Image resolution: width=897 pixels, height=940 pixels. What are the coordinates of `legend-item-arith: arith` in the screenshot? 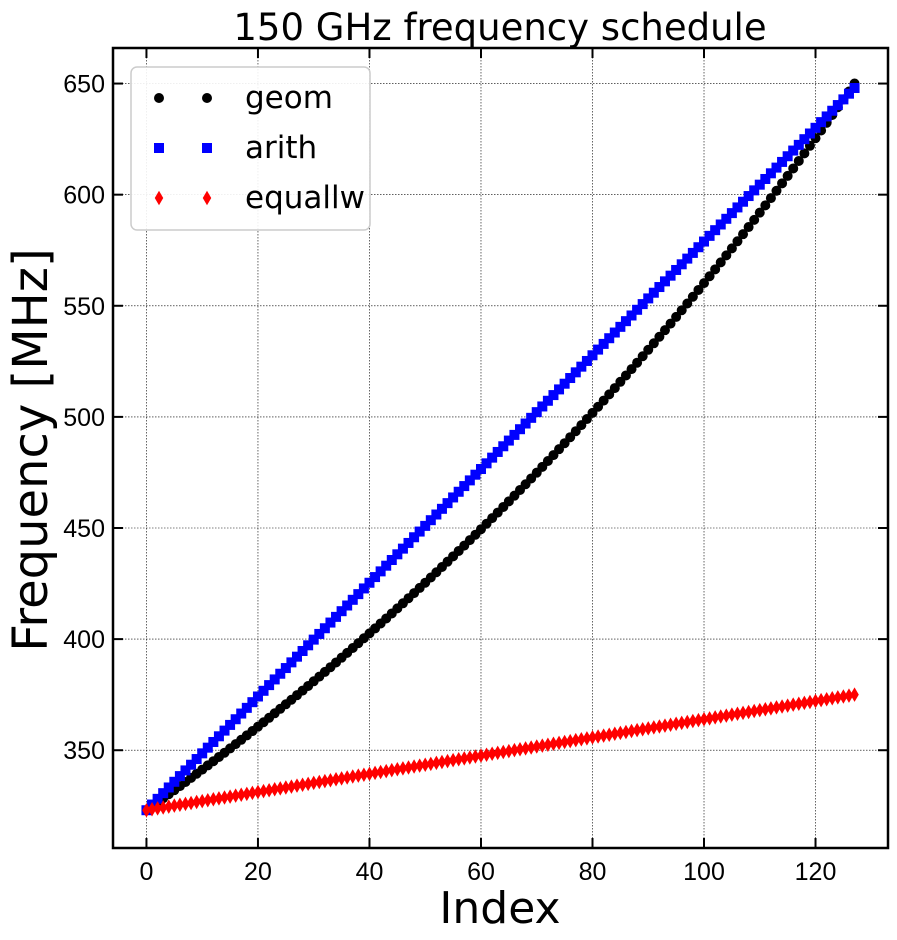 It's located at (235, 148).